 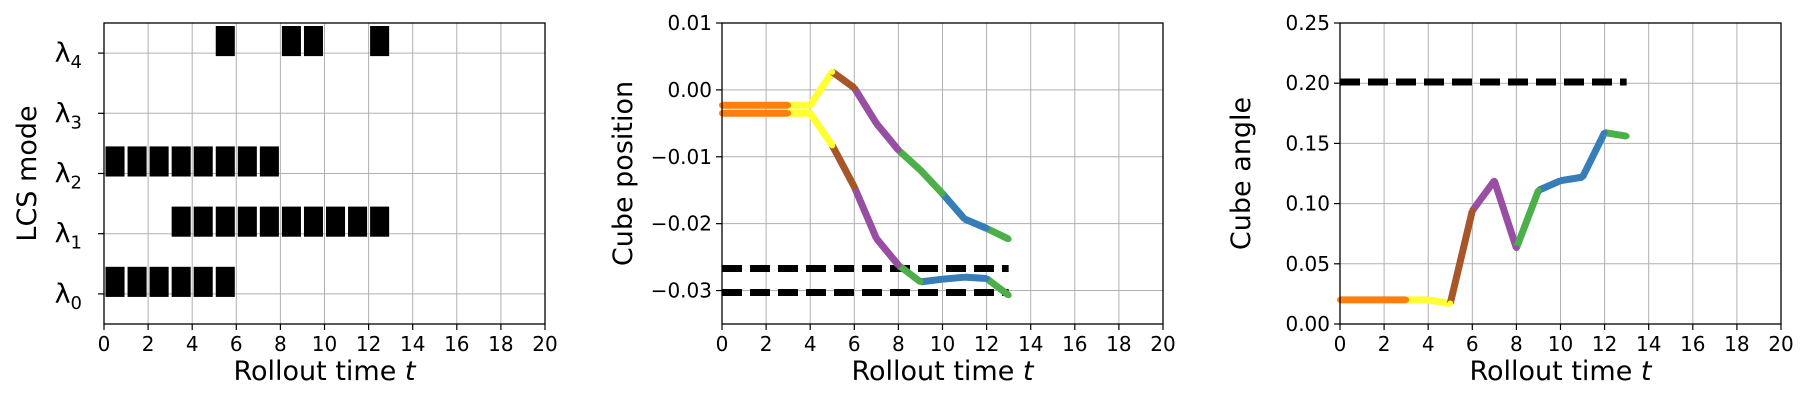 I want to click on y-axis-label: LCS mode, so click(x=27, y=173).